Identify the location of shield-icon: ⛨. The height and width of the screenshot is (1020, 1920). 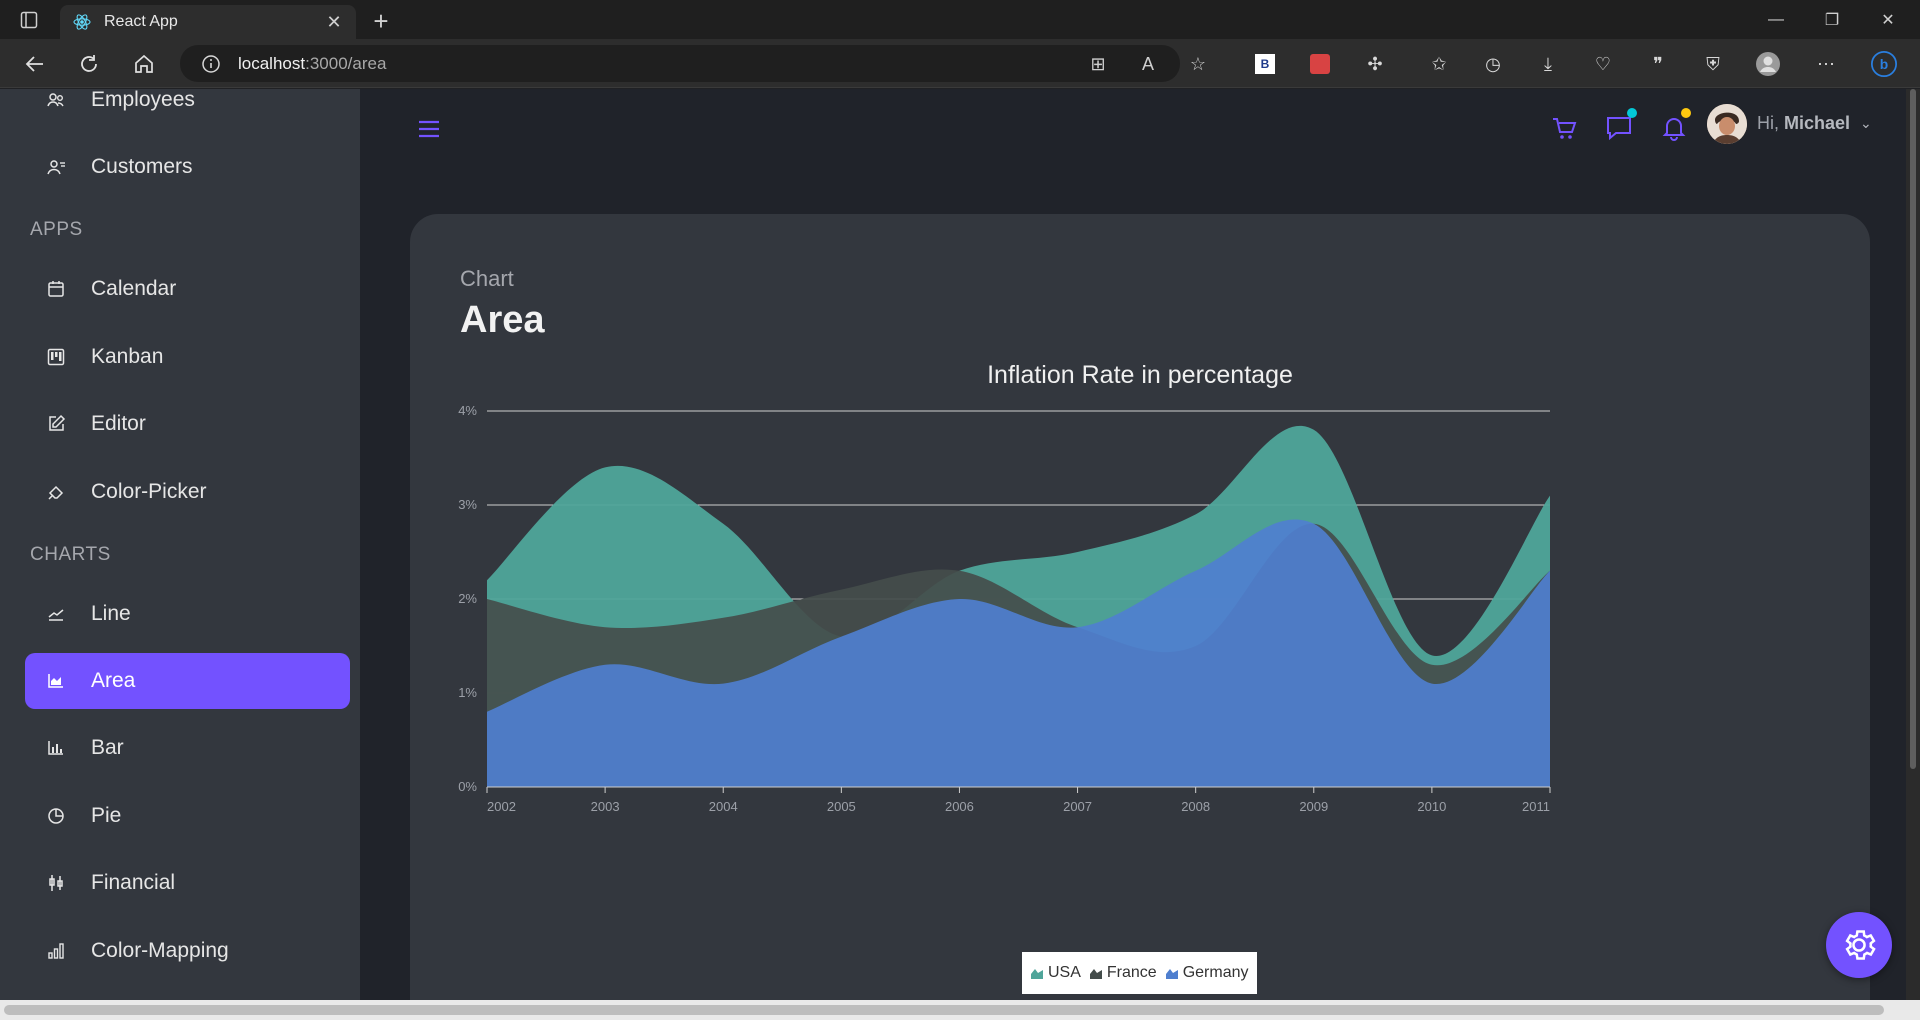
(1713, 63).